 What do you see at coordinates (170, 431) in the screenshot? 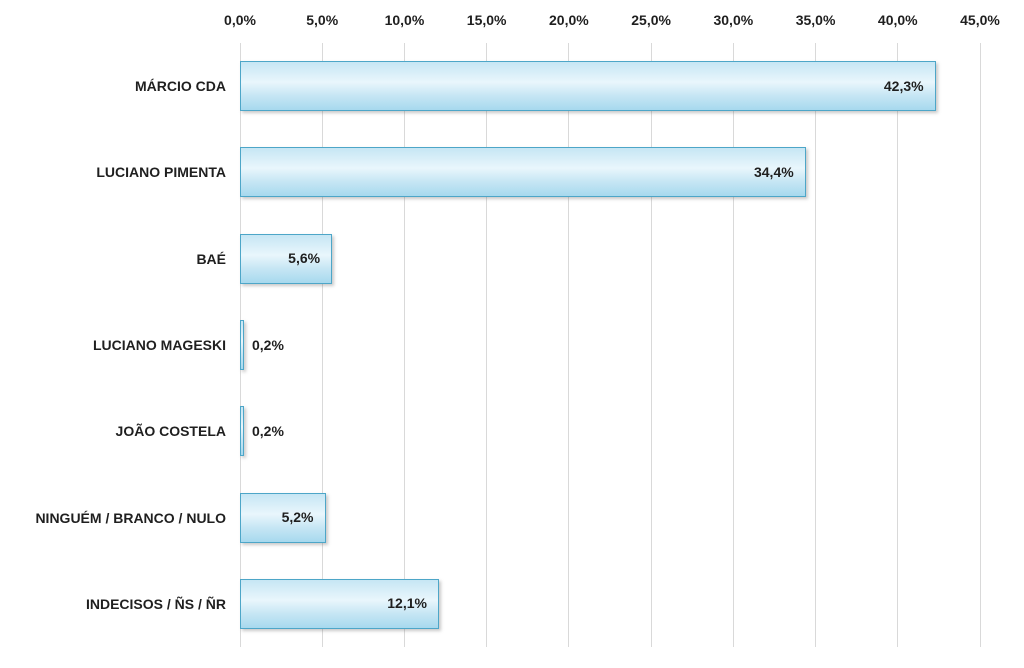
I see `category-label: JOÃO COSTELA` at bounding box center [170, 431].